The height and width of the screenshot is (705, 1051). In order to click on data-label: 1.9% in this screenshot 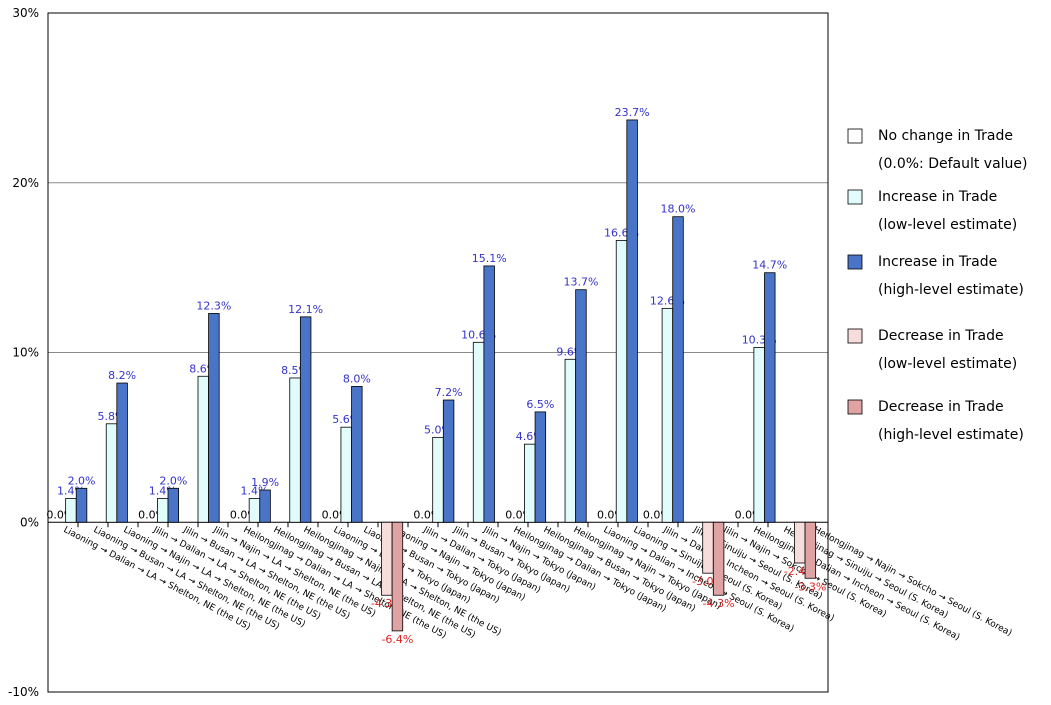, I will do `click(265, 482)`.